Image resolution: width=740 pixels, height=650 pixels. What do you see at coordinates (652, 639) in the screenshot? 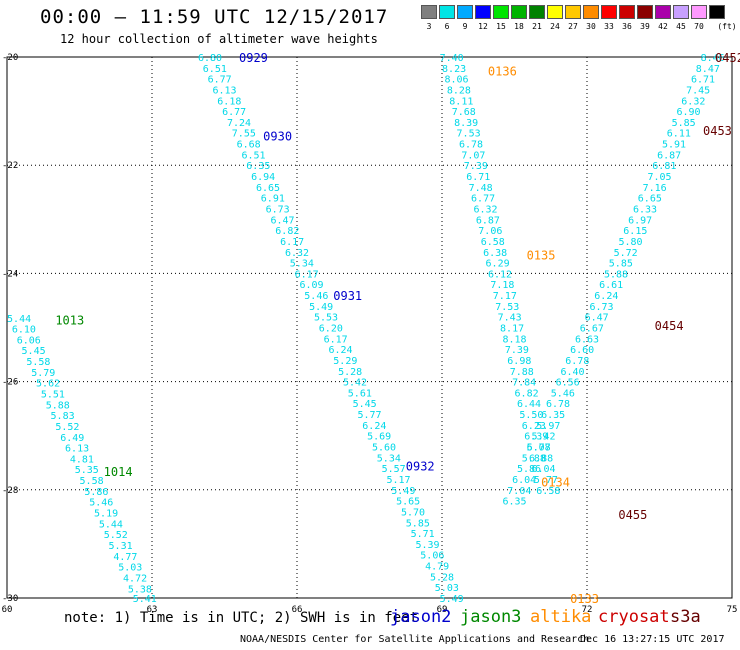
I see `generated-timestamp: Dec 16 13:27:15 UTC 2017` at bounding box center [652, 639].